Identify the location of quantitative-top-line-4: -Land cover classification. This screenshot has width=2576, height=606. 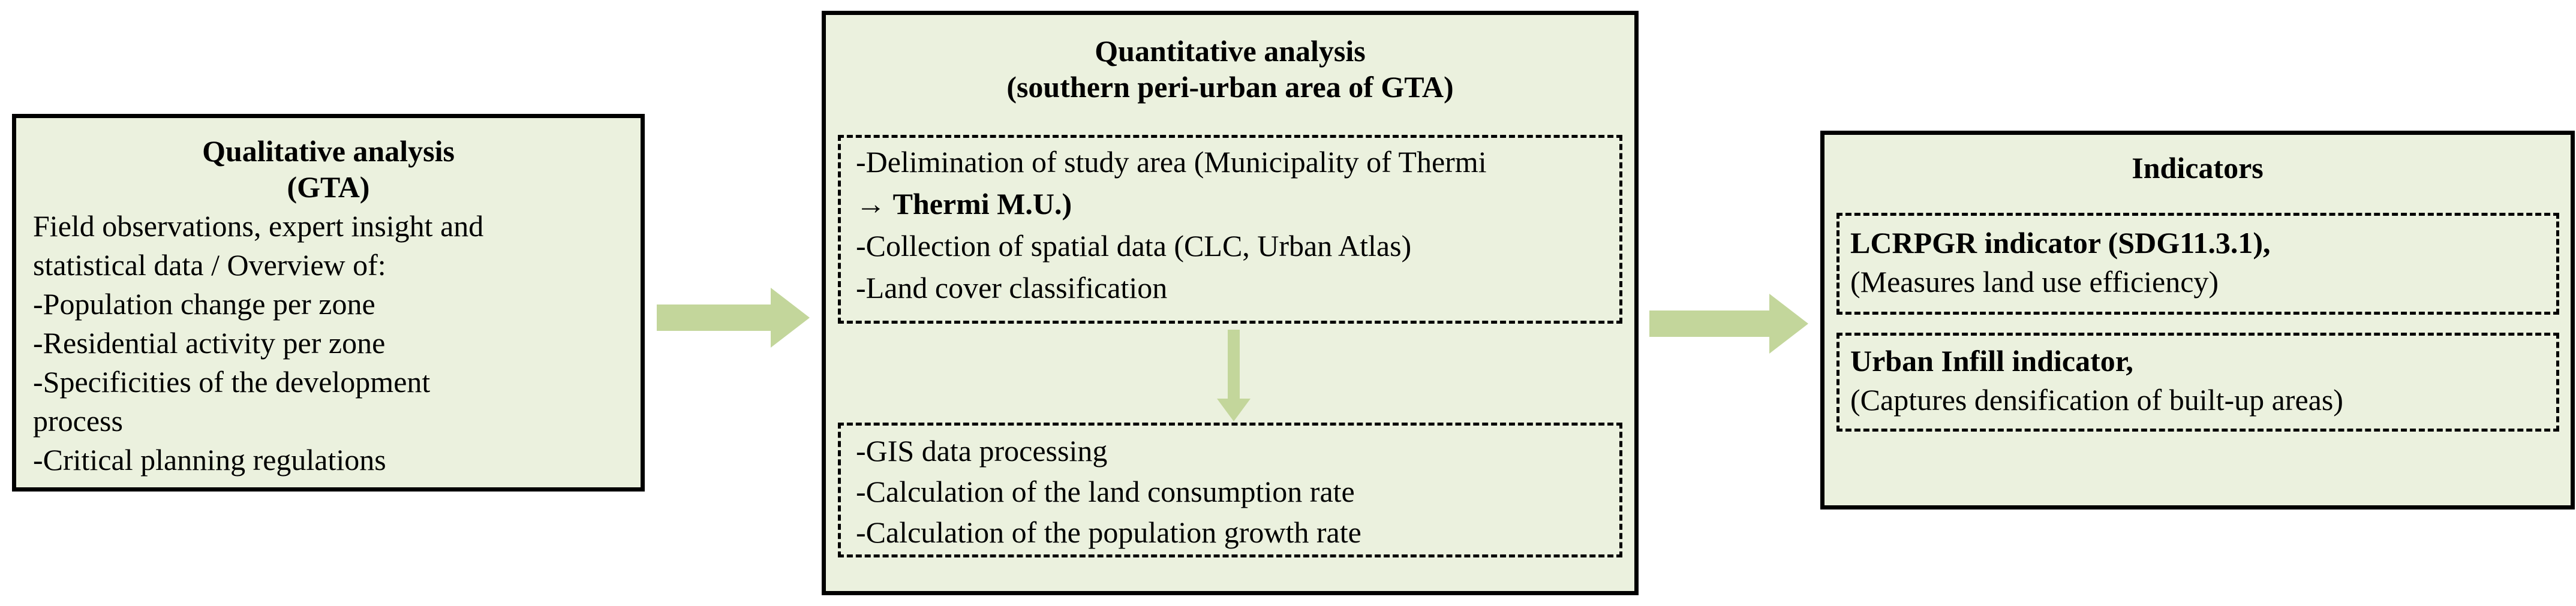
(1012, 287).